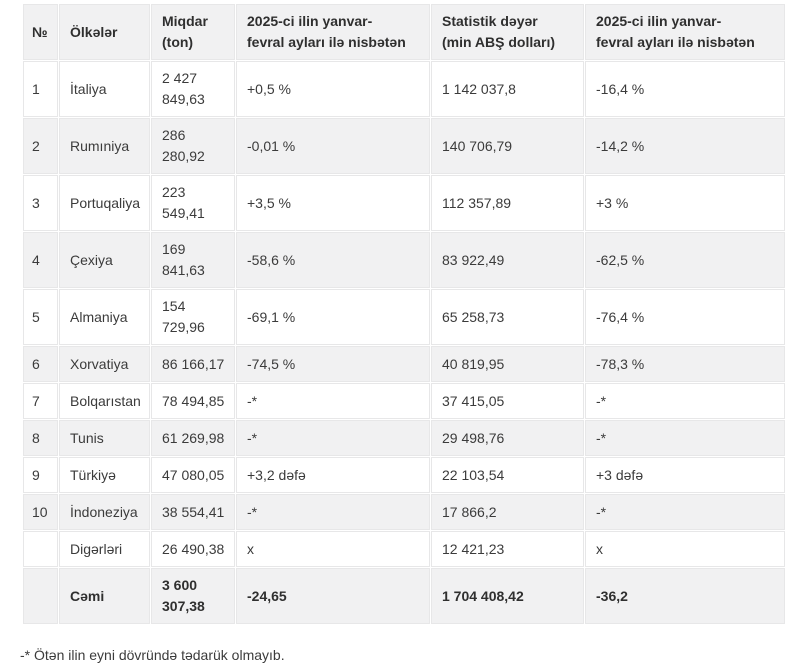 This screenshot has width=800, height=663. Describe the element at coordinates (193, 438) in the screenshot. I see `table-cell: 61 269,98` at that location.